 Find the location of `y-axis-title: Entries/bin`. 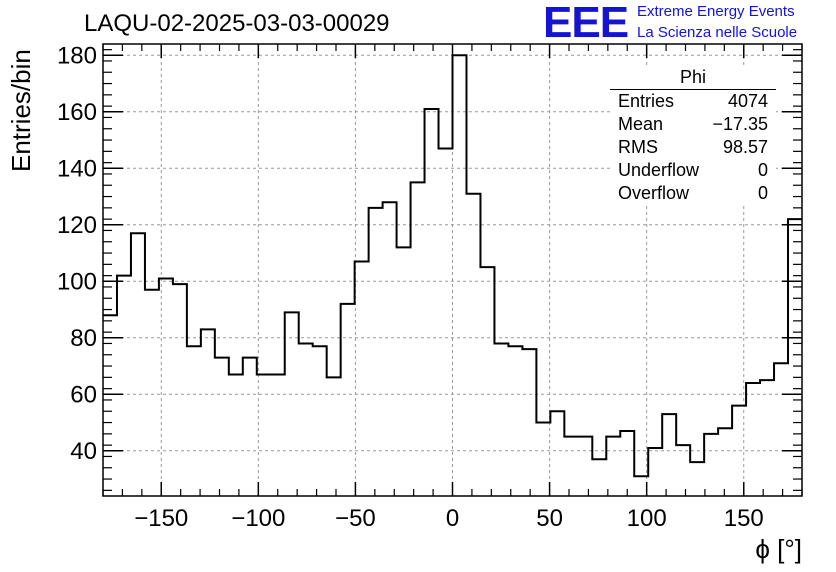

y-axis-title: Entries/bin is located at coordinates (21, 110).